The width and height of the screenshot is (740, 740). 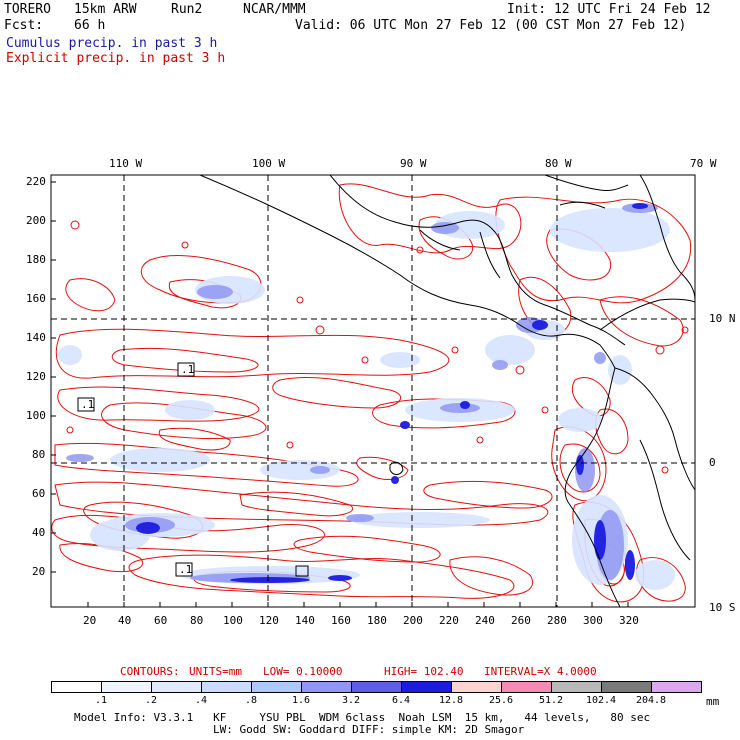 I want to click on run-label: Run2, so click(x=187, y=9).